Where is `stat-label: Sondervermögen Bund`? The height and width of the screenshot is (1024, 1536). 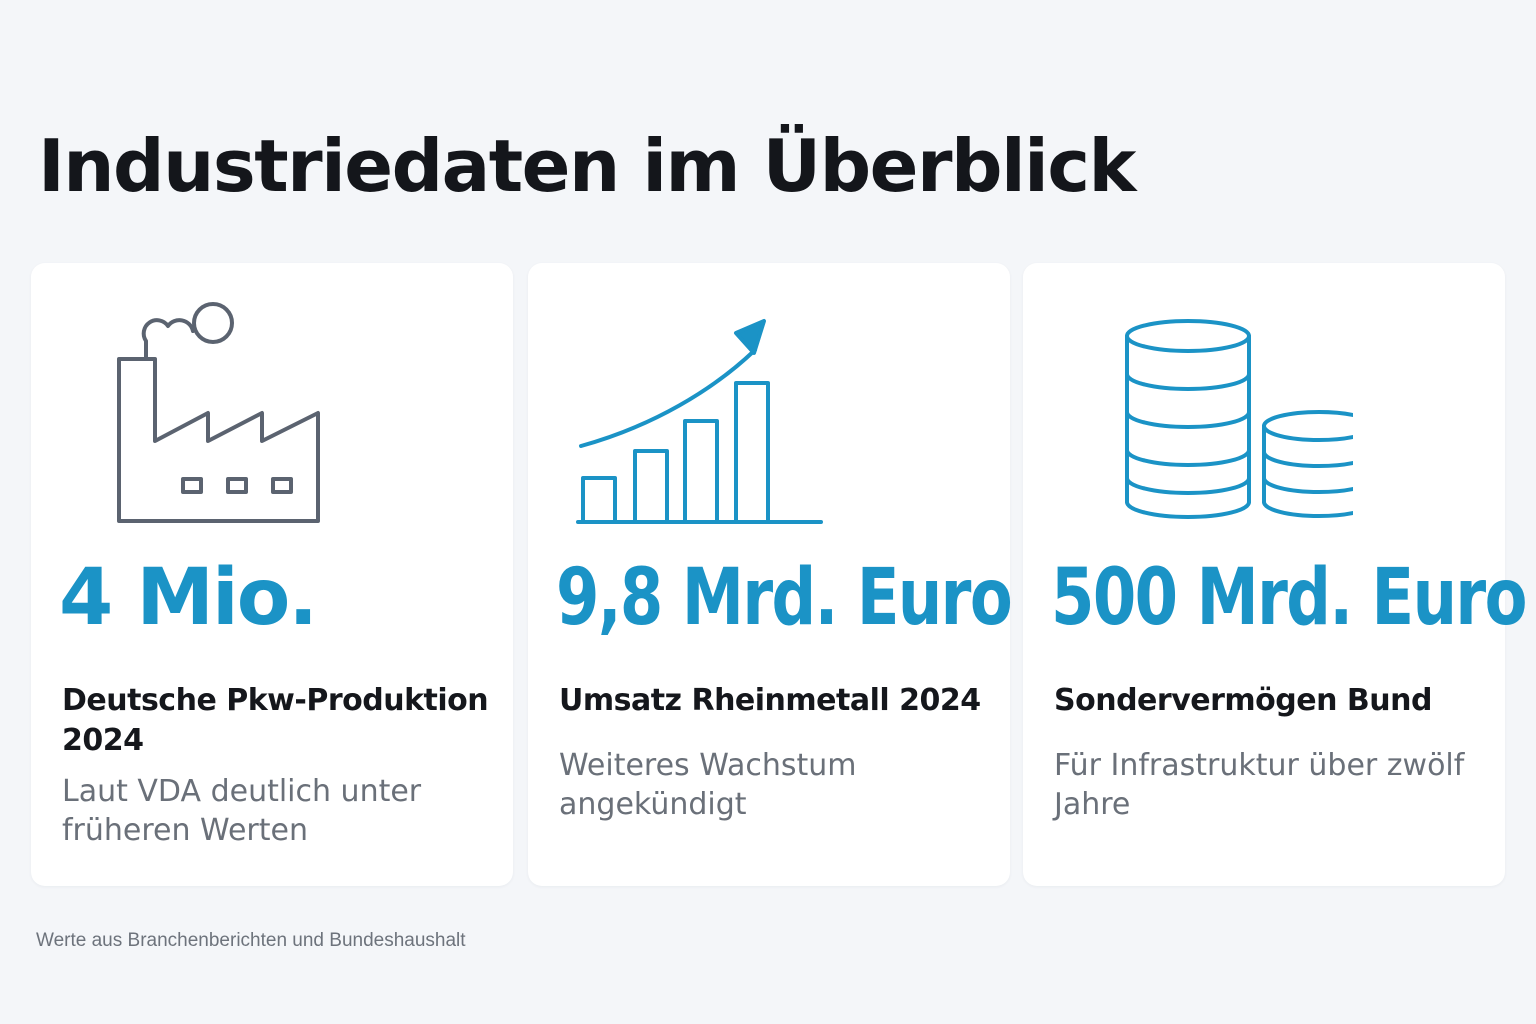
stat-label: Sondervermögen Bund is located at coordinates (1243, 700).